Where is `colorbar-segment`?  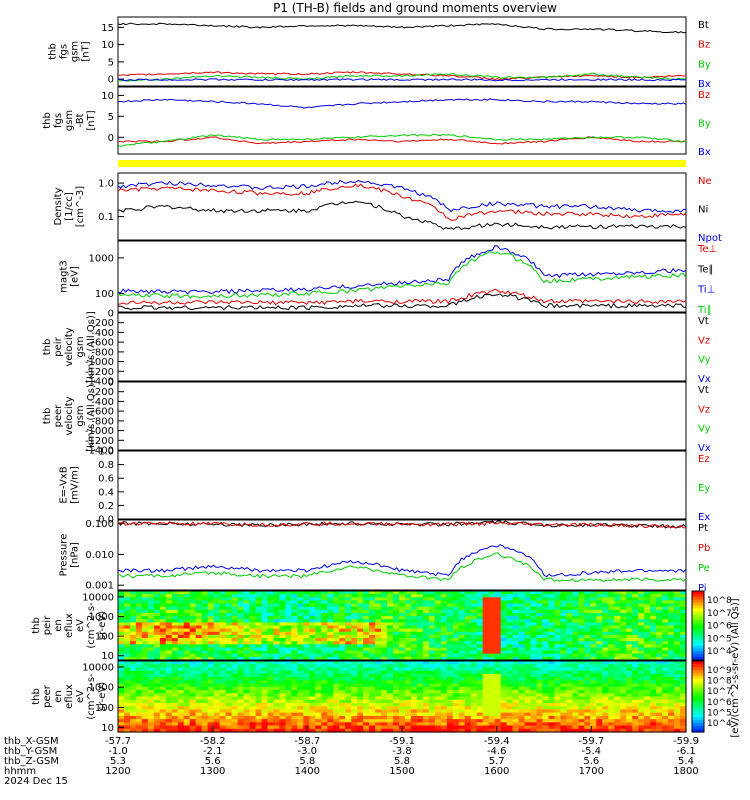
colorbar-segment is located at coordinates (698, 621).